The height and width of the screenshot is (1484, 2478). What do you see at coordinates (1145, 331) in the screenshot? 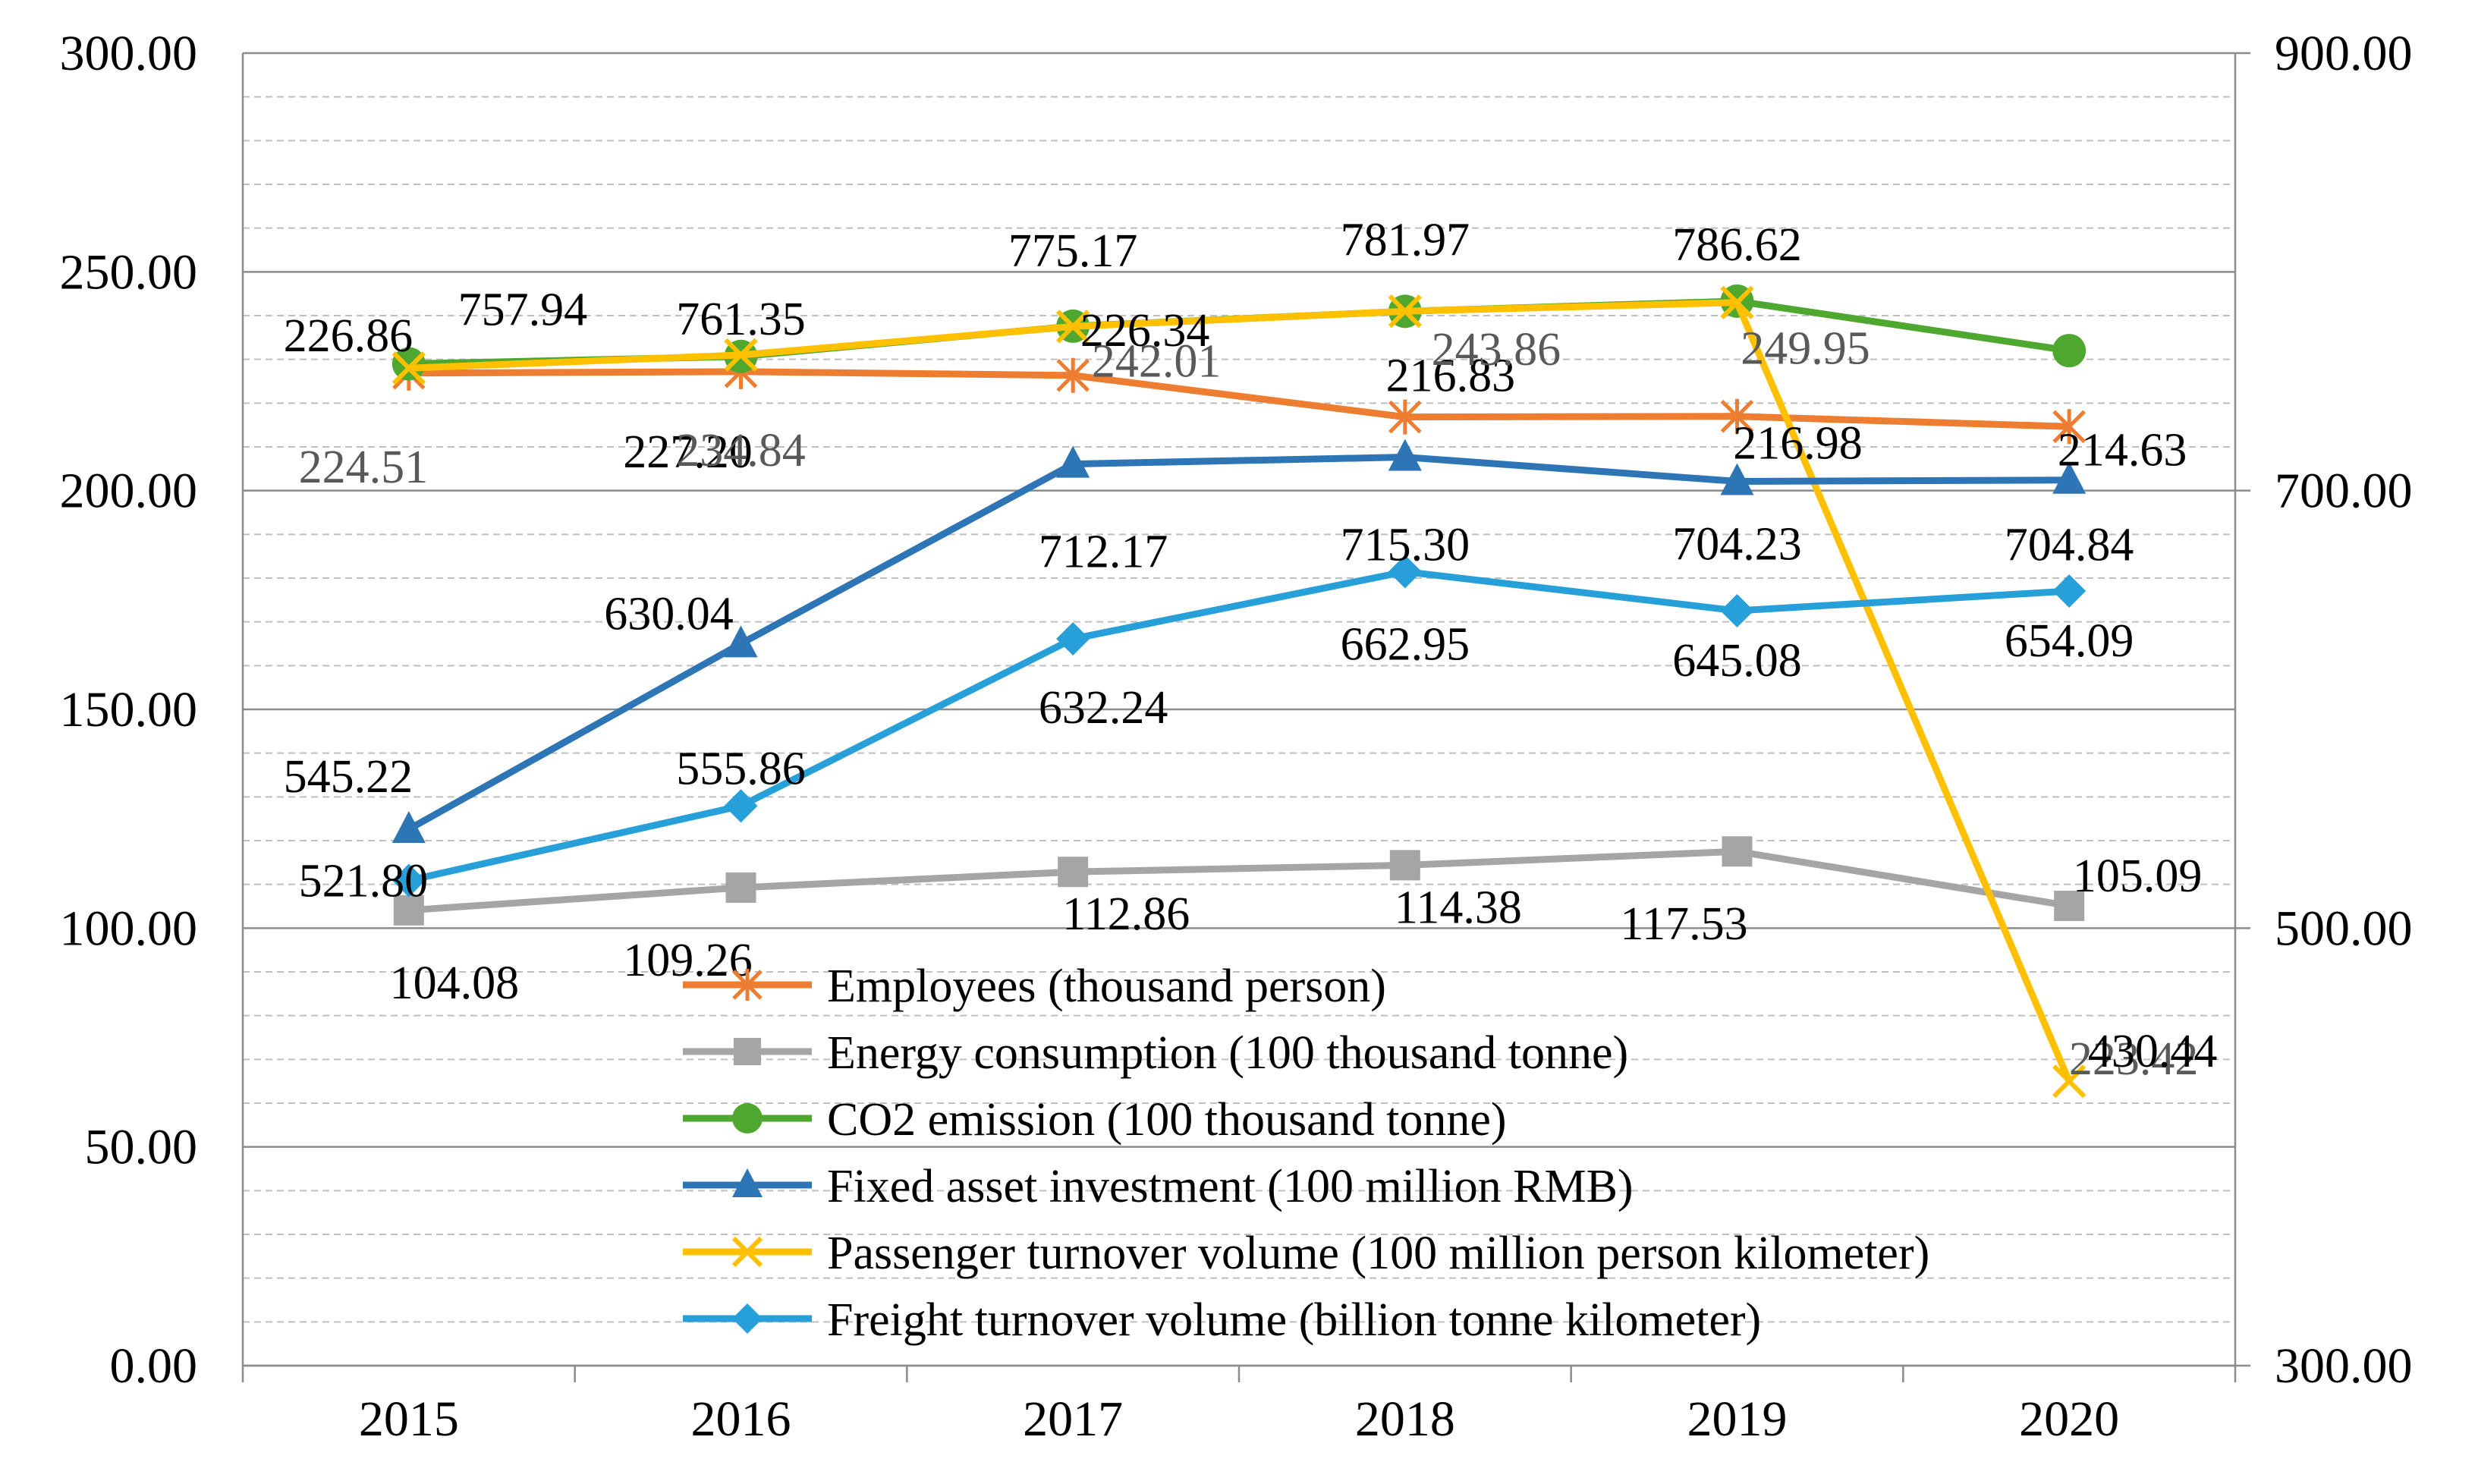
I see `data-label: 226.34` at bounding box center [1145, 331].